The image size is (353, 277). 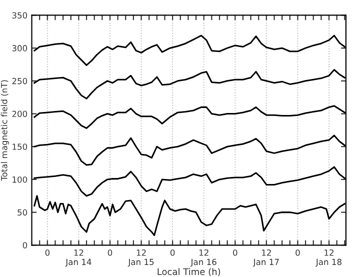 What do you see at coordinates (20, 81) in the screenshot?
I see `y-tick-label: 250` at bounding box center [20, 81].